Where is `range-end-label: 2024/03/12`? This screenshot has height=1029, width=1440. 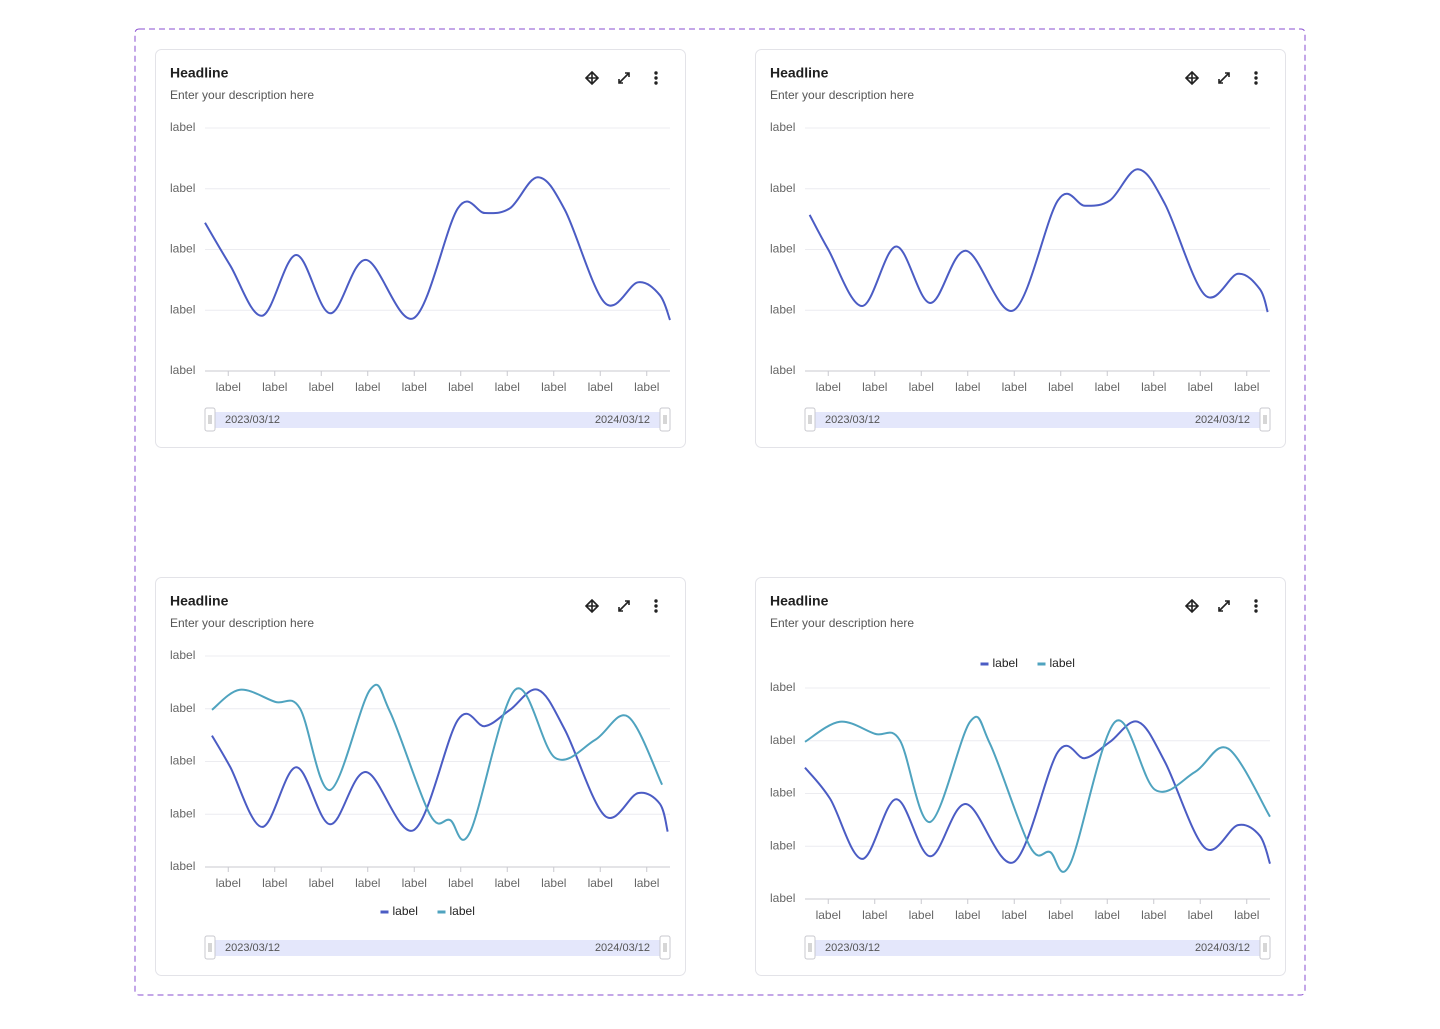 range-end-label: 2024/03/12 is located at coordinates (1222, 948).